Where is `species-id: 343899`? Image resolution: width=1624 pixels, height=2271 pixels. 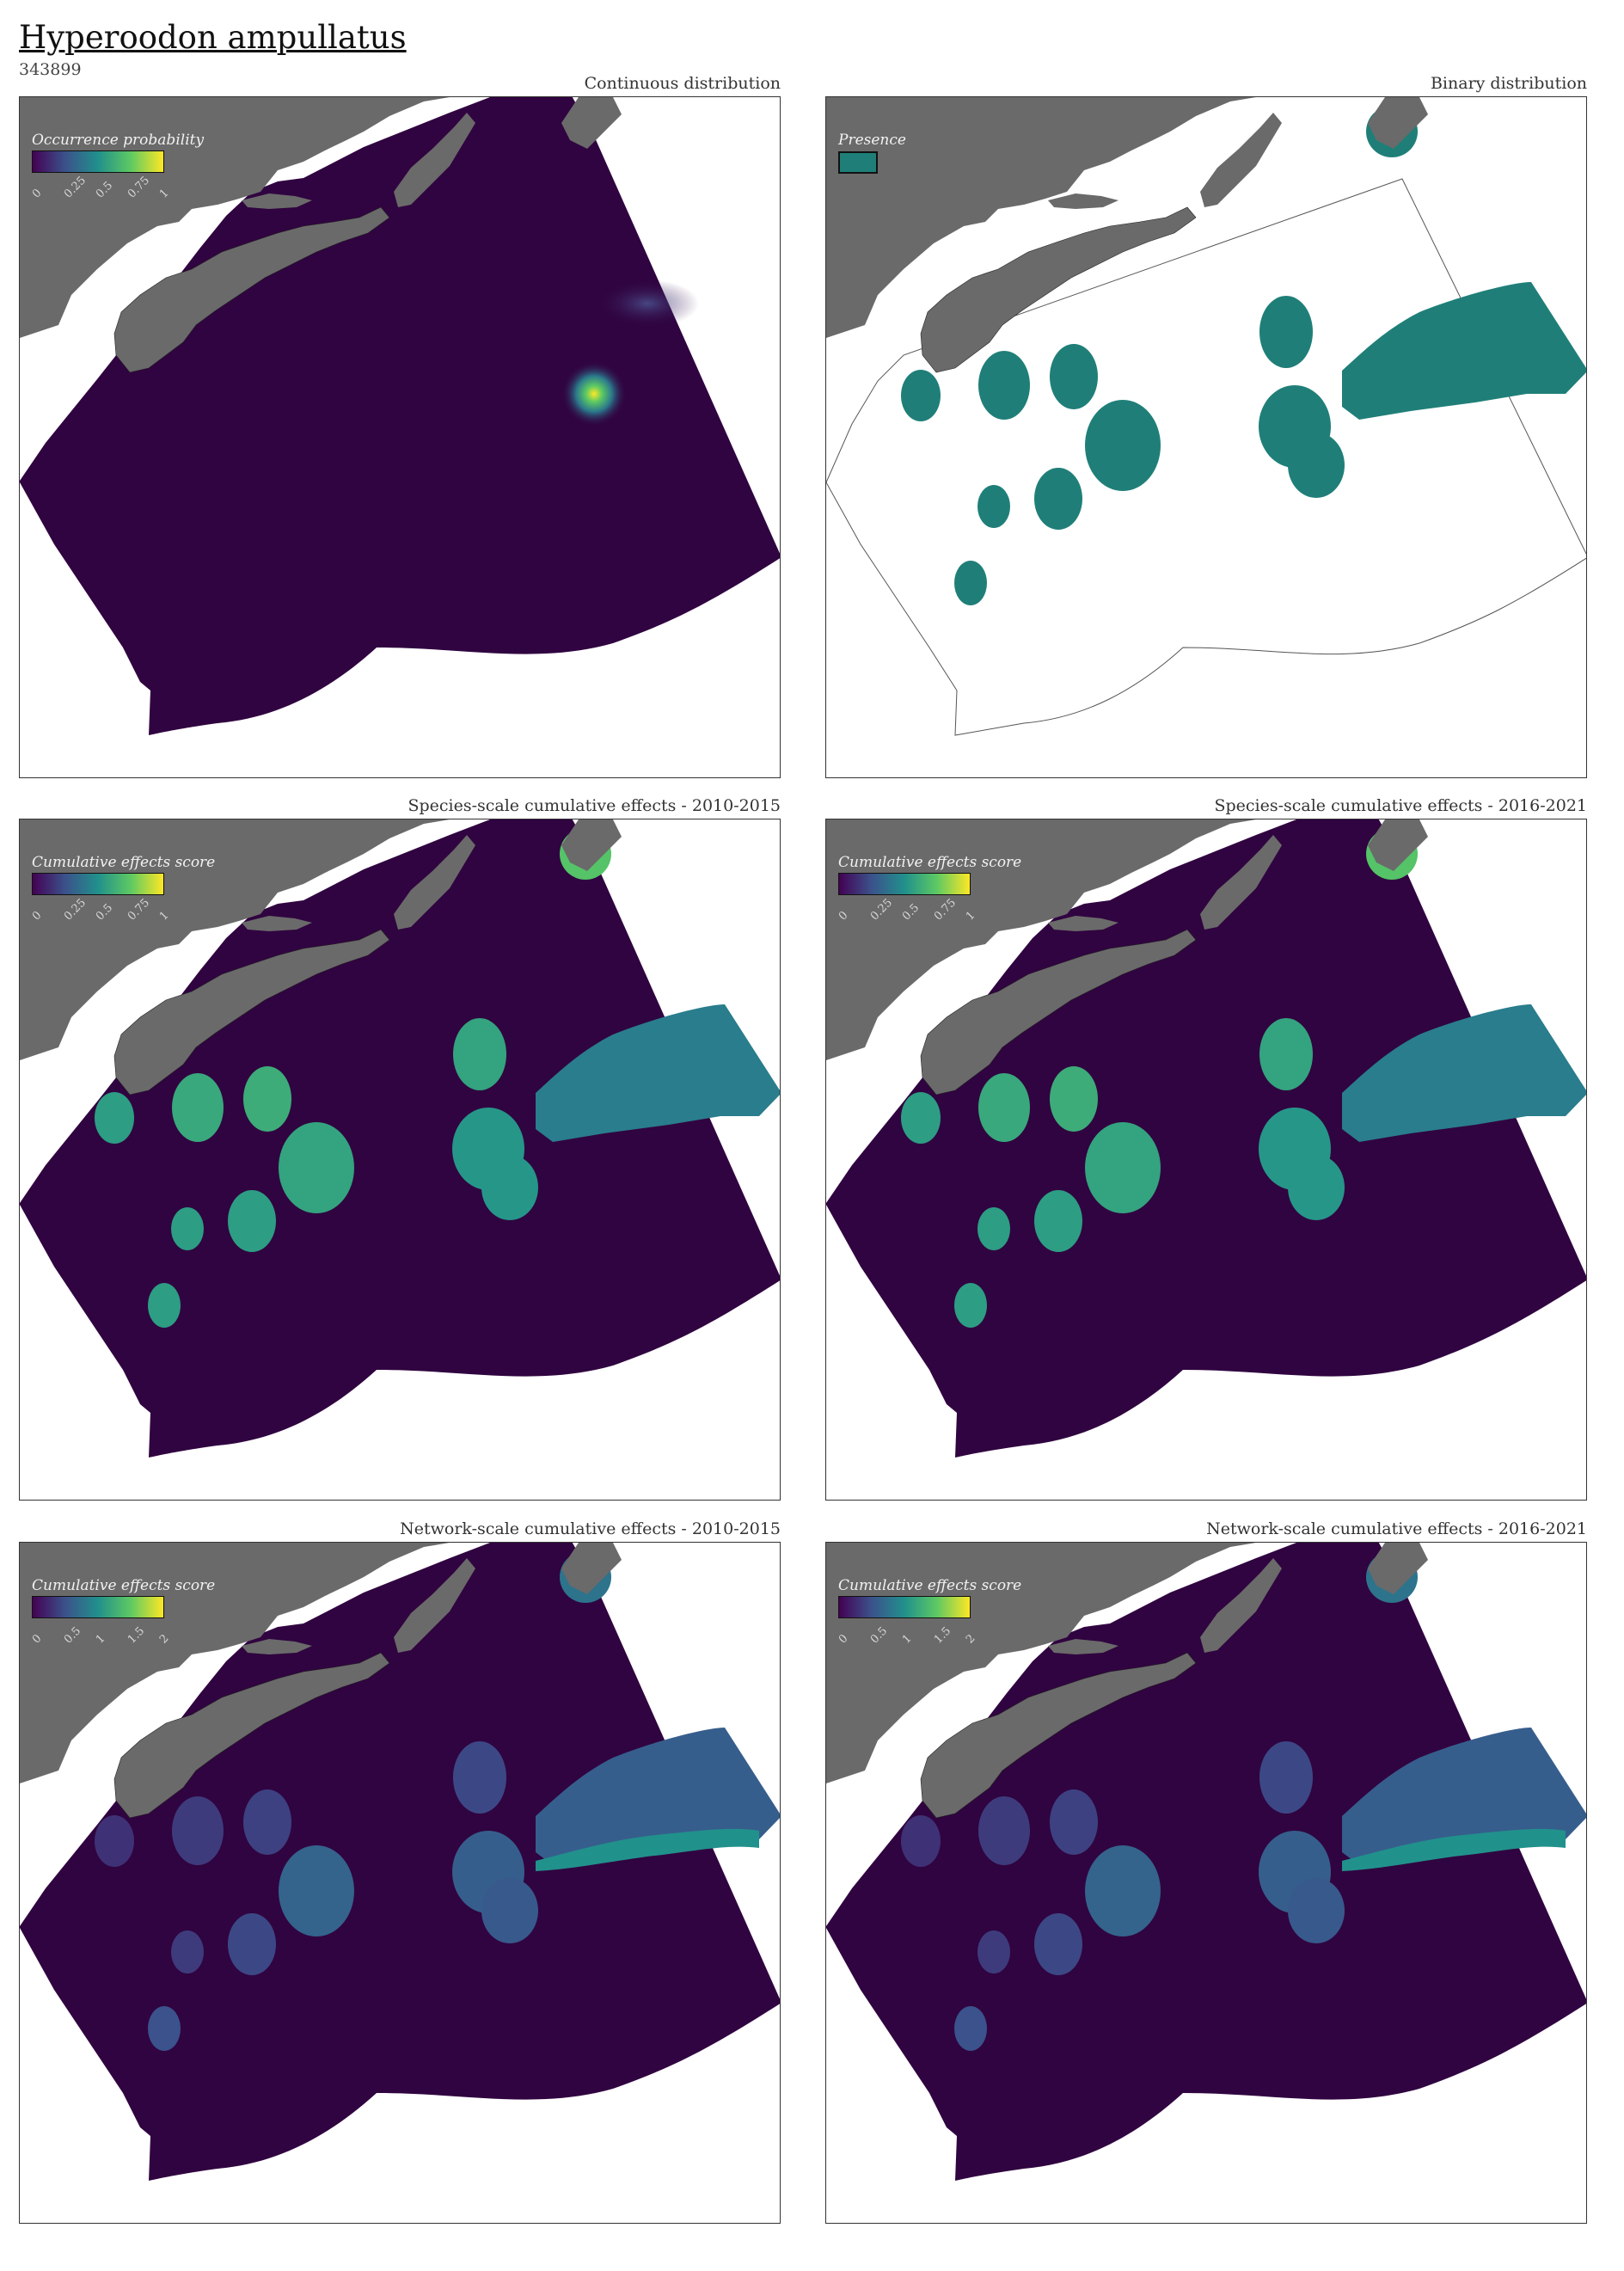
species-id: 343899 is located at coordinates (50, 69).